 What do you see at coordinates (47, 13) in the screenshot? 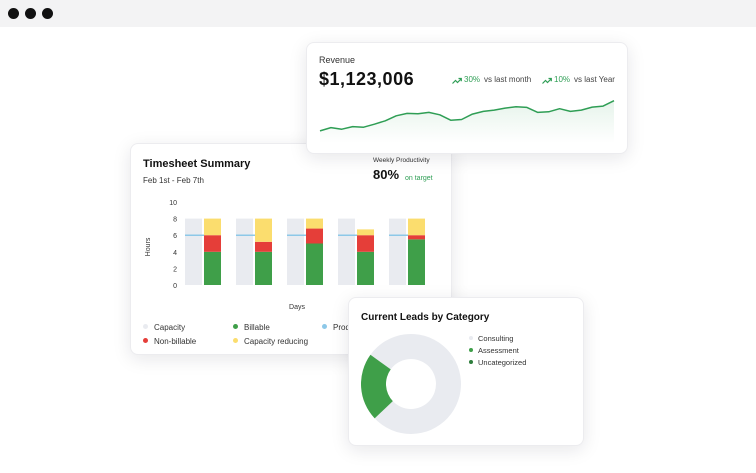
I see `window-control-maximize` at bounding box center [47, 13].